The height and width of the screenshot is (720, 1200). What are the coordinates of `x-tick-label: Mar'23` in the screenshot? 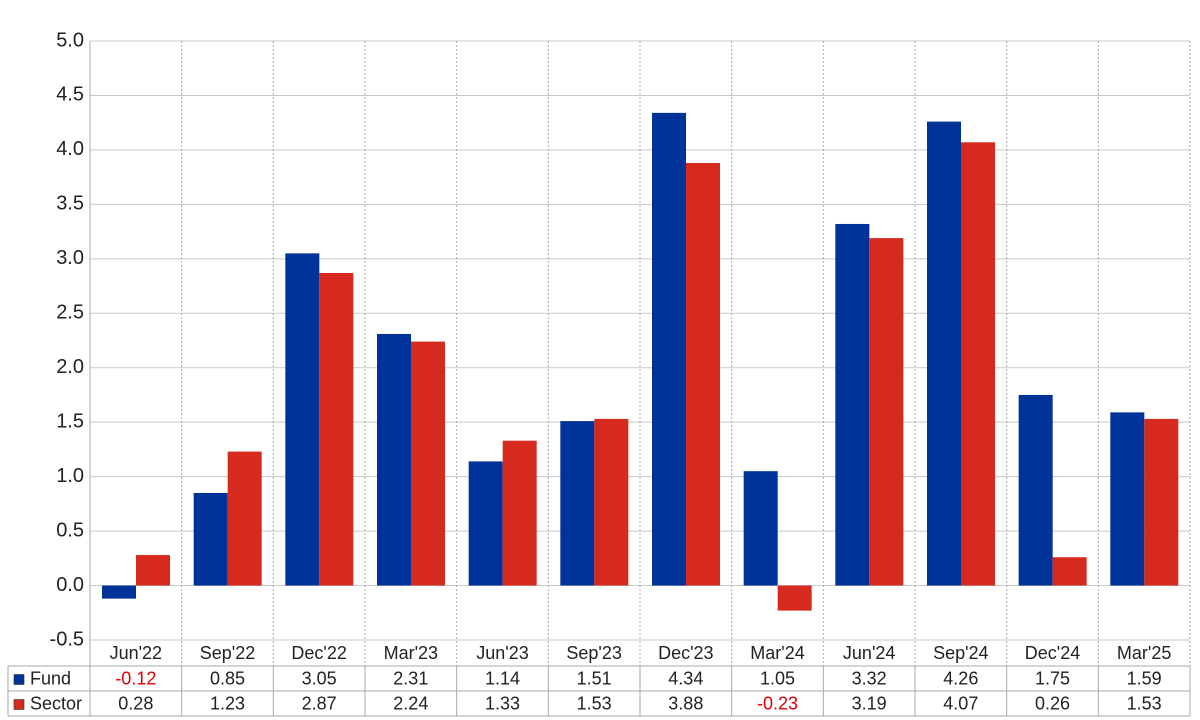 It's located at (411, 653).